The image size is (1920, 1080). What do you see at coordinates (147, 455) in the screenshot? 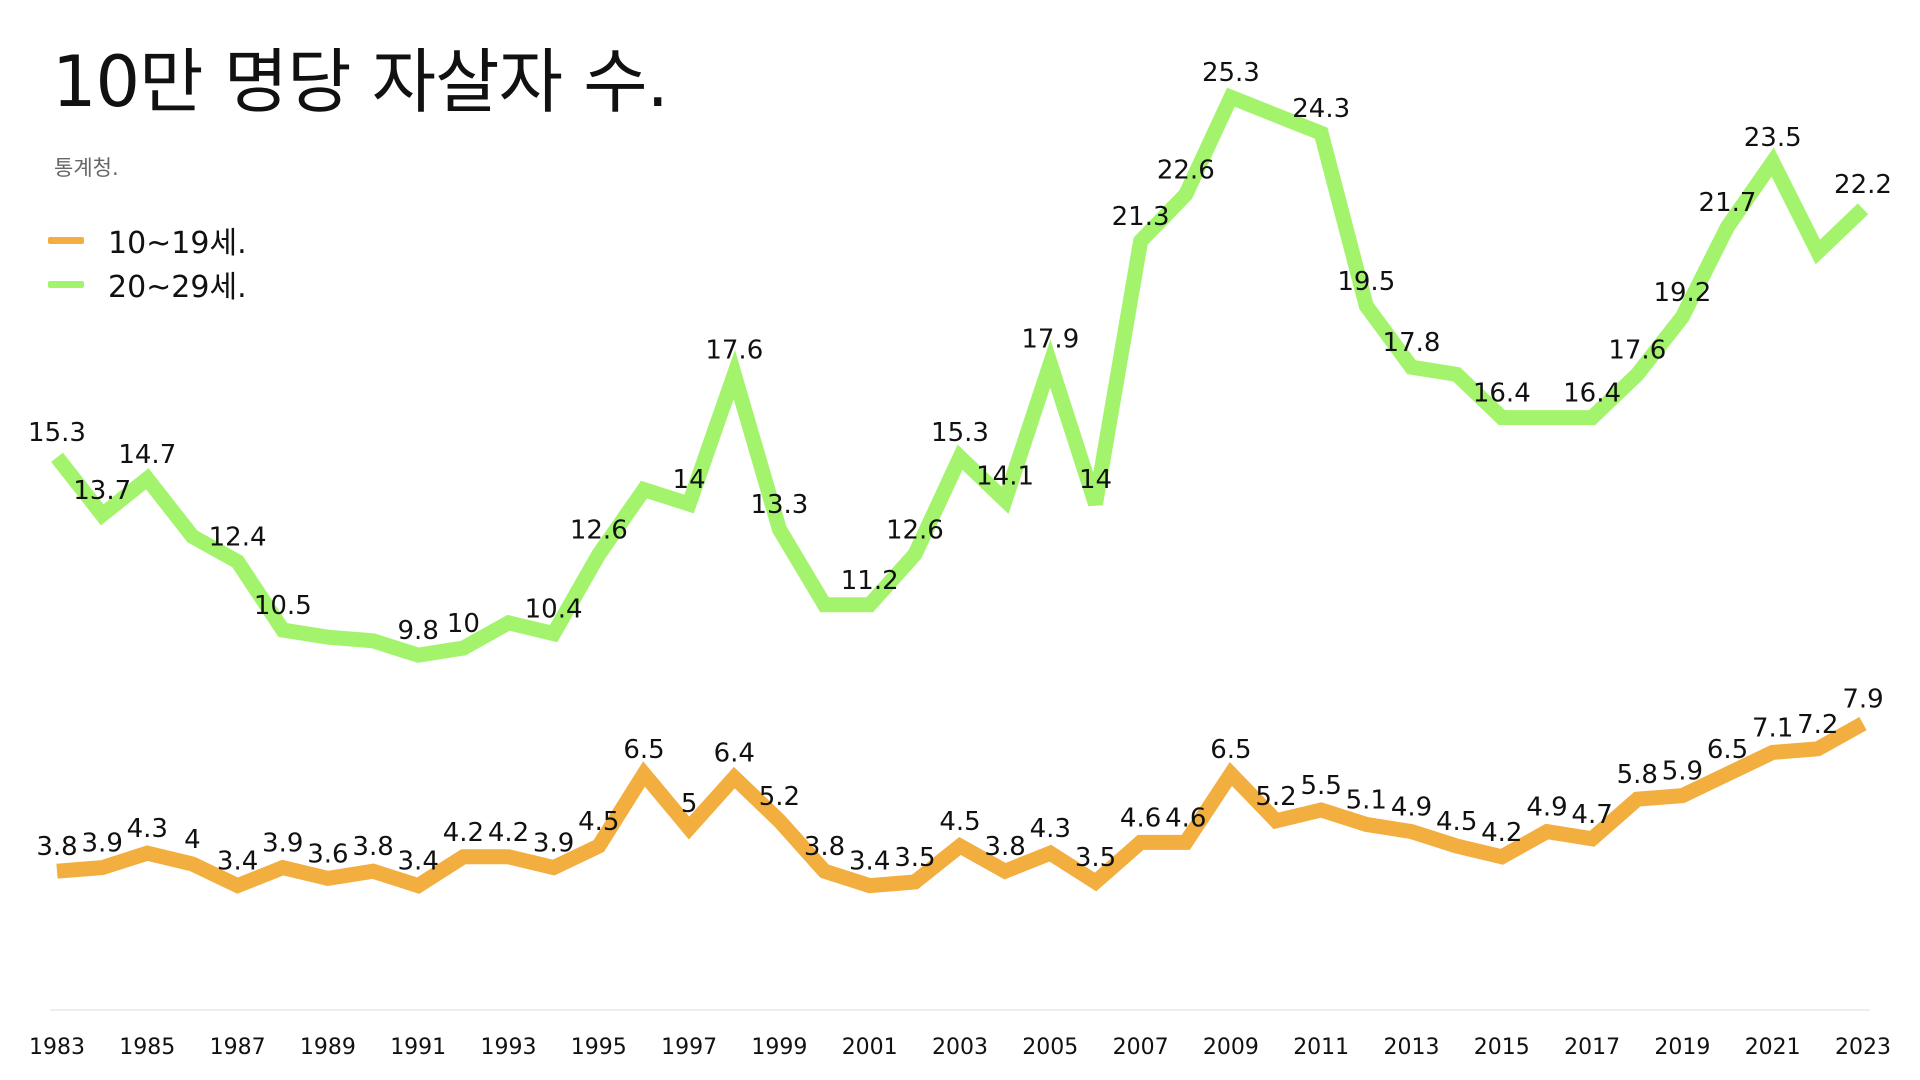
I see `data-label: 14.7` at bounding box center [147, 455].